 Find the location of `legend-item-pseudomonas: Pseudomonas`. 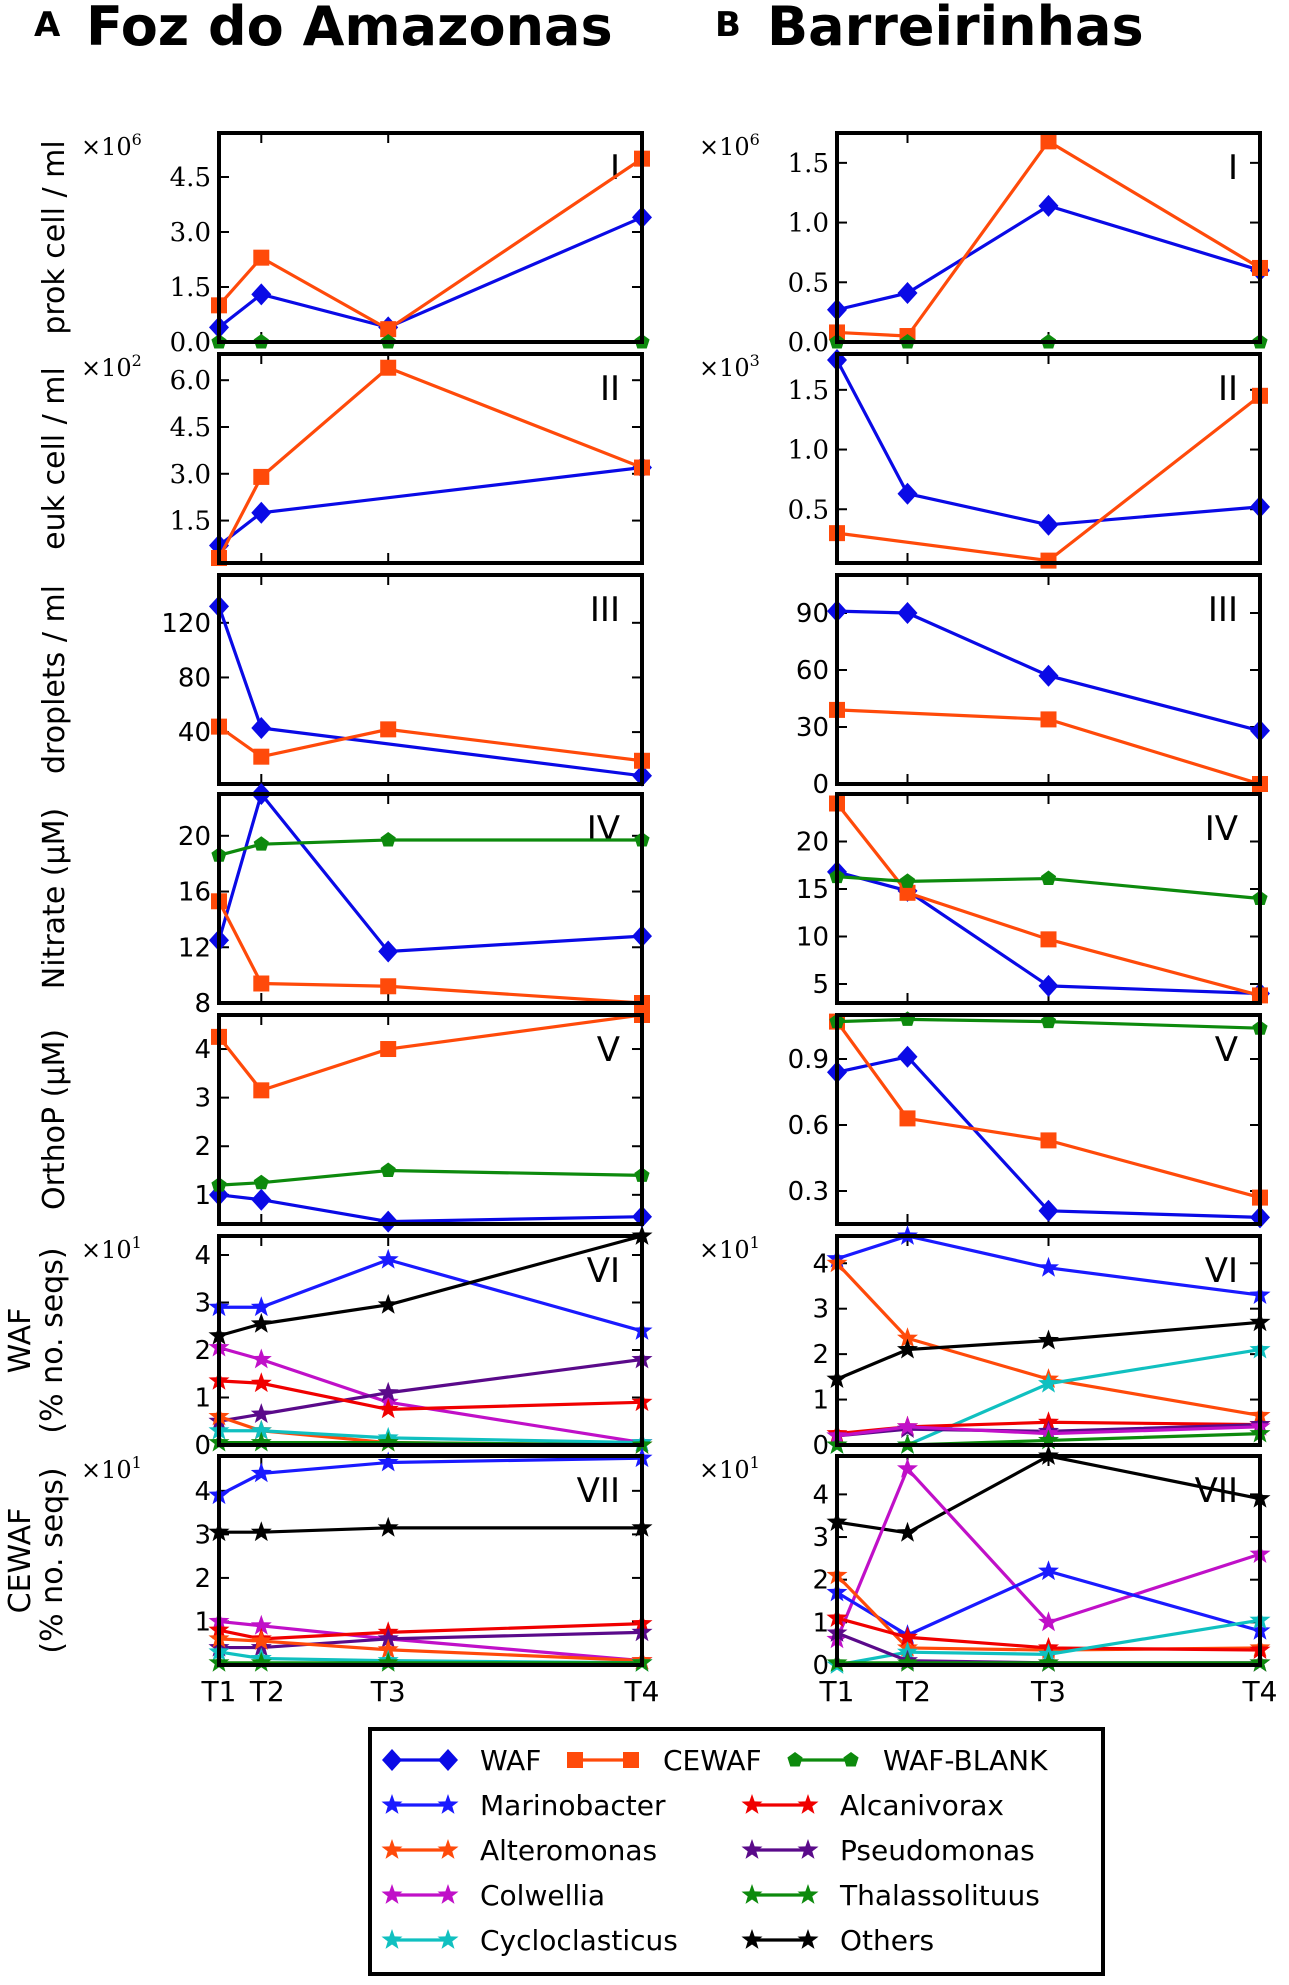

legend-item-pseudomonas: Pseudomonas is located at coordinates (888, 1850).